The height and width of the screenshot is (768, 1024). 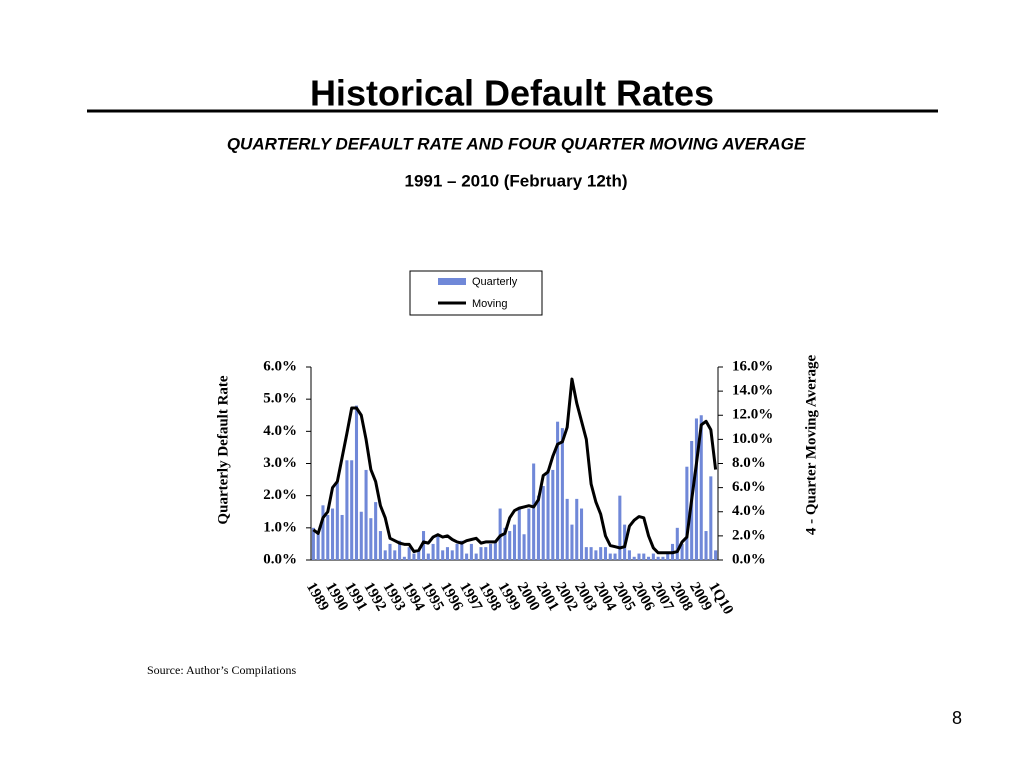 What do you see at coordinates (452, 281) in the screenshot?
I see `legend-swatch` at bounding box center [452, 281].